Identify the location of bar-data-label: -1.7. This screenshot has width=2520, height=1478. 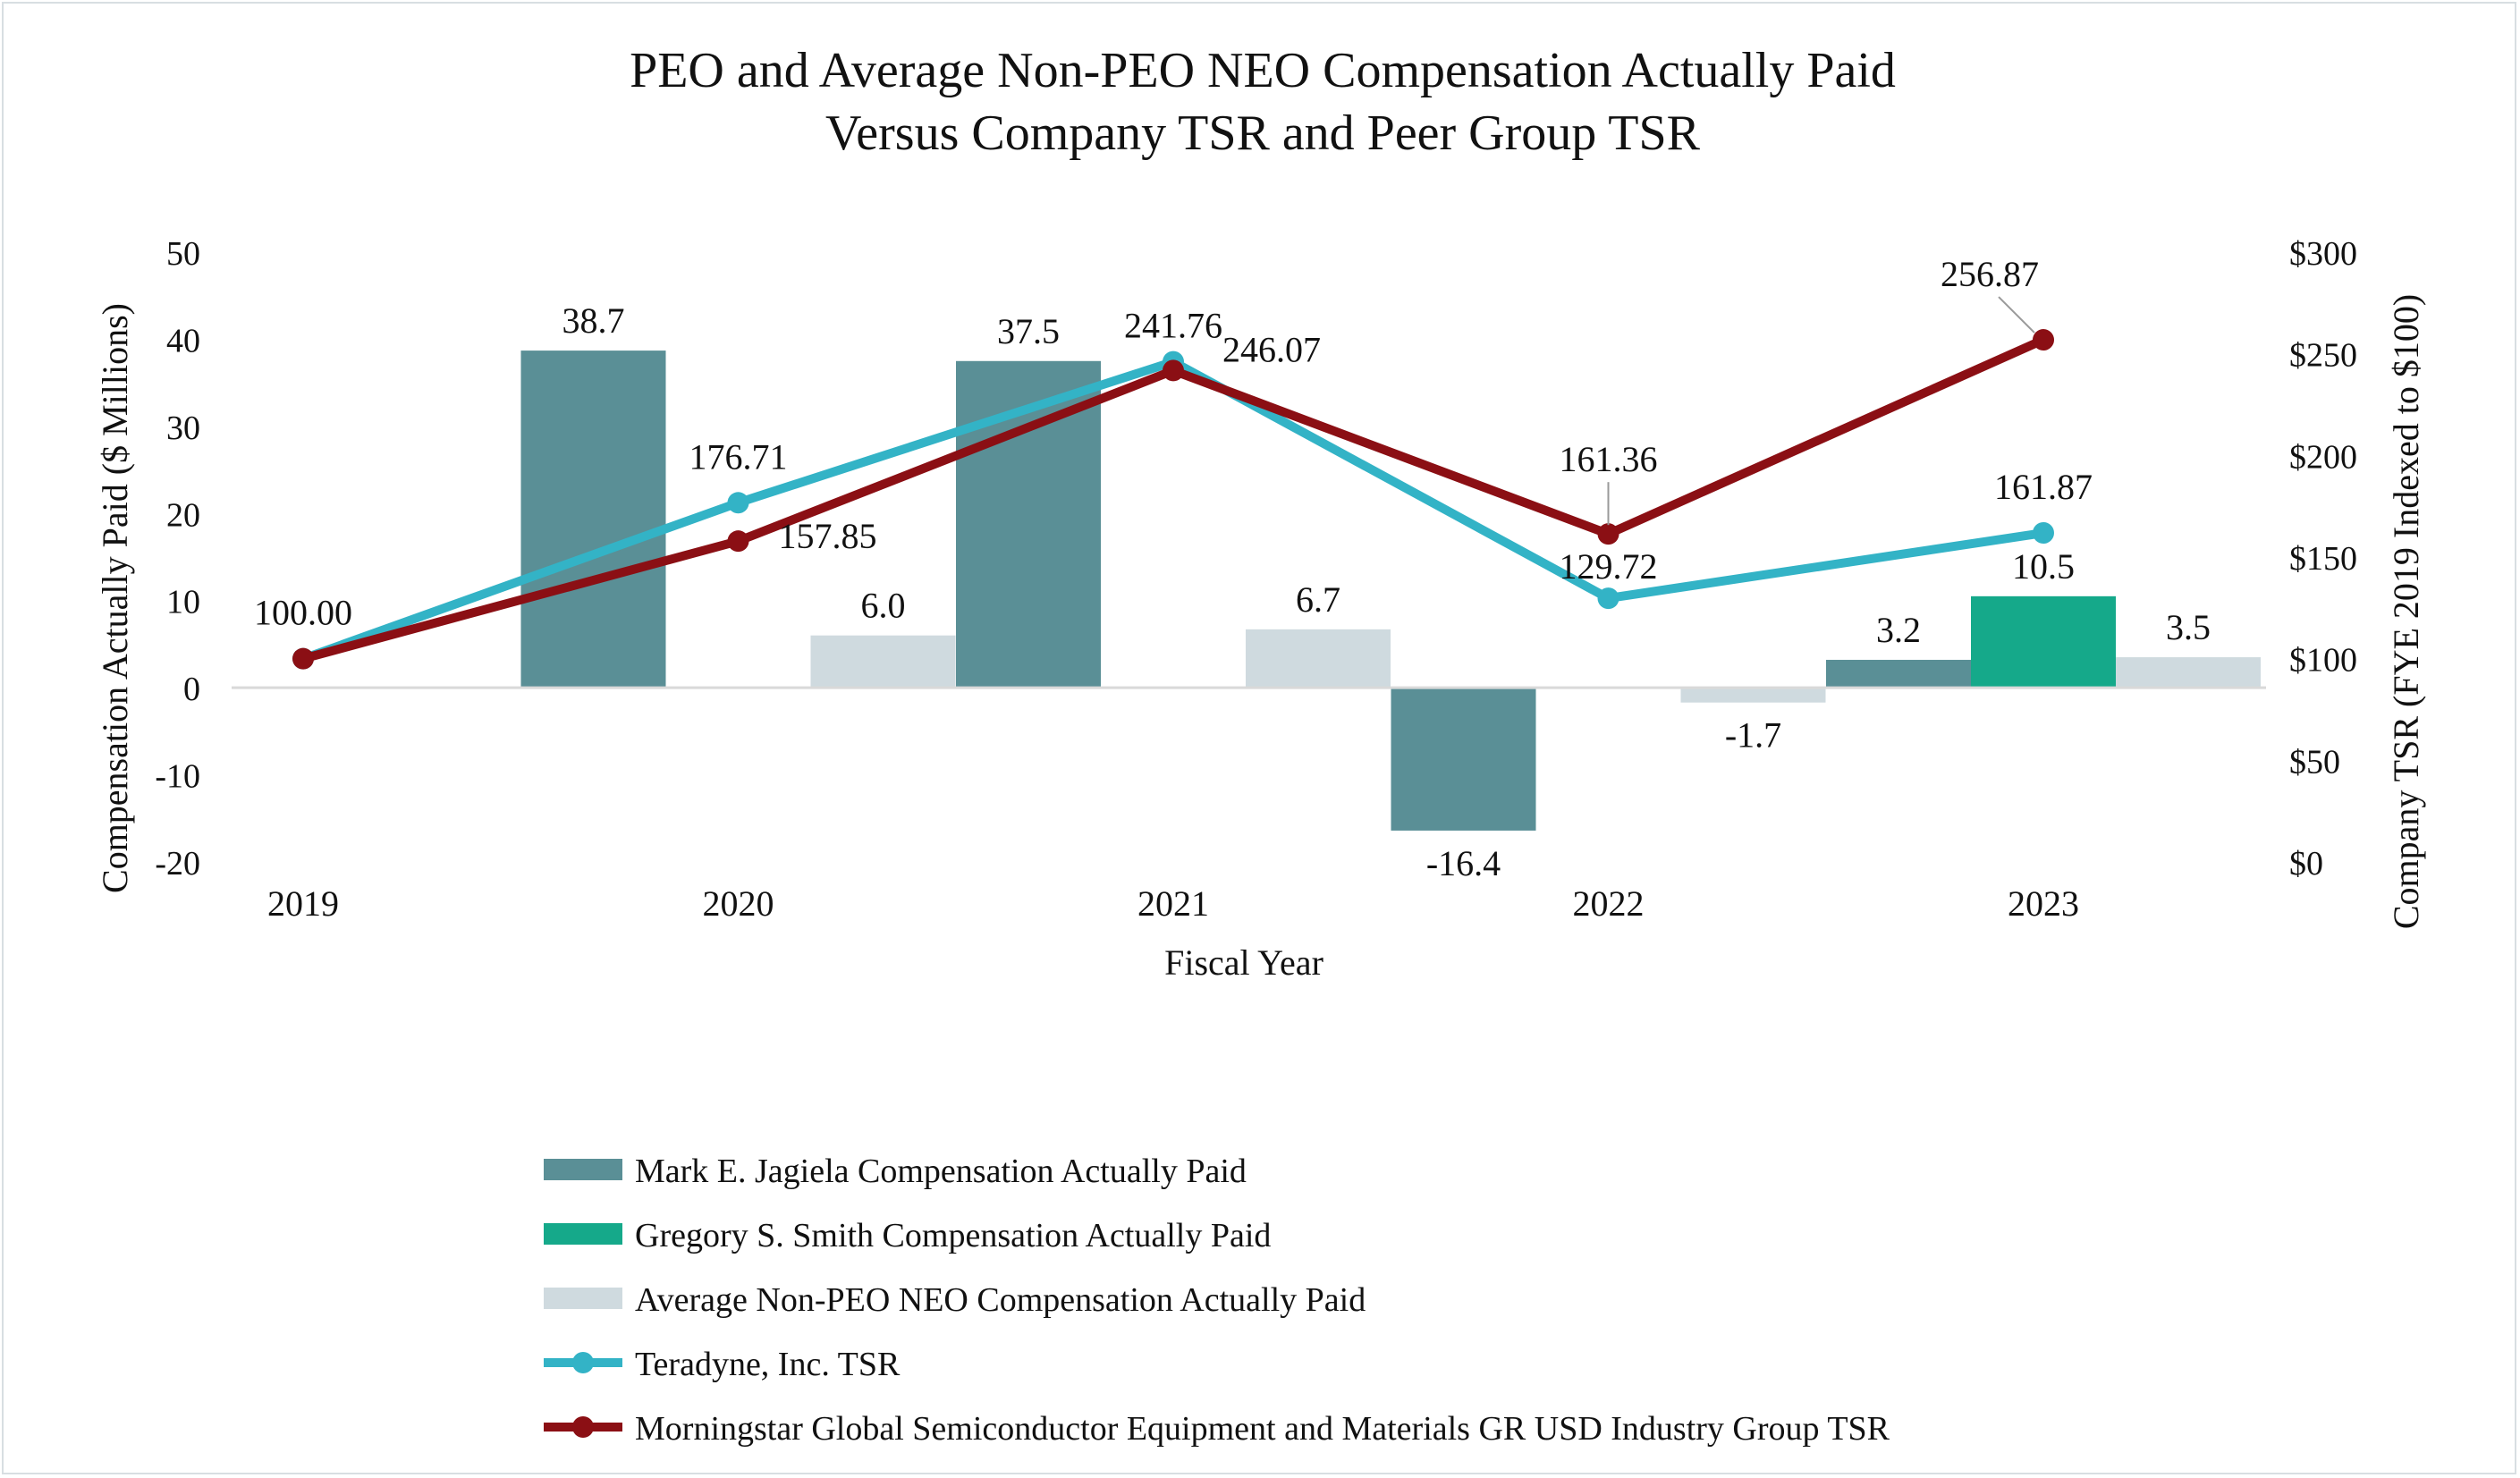
(1753, 735).